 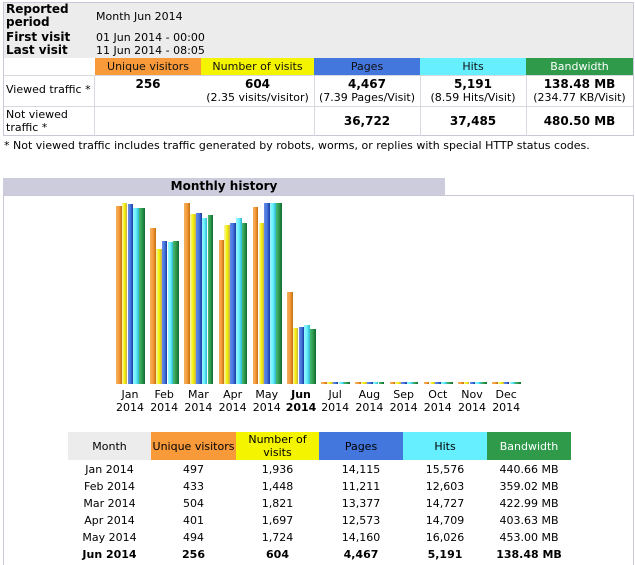 I want to click on month-label-jun: Jun 2014, so click(x=301, y=401).